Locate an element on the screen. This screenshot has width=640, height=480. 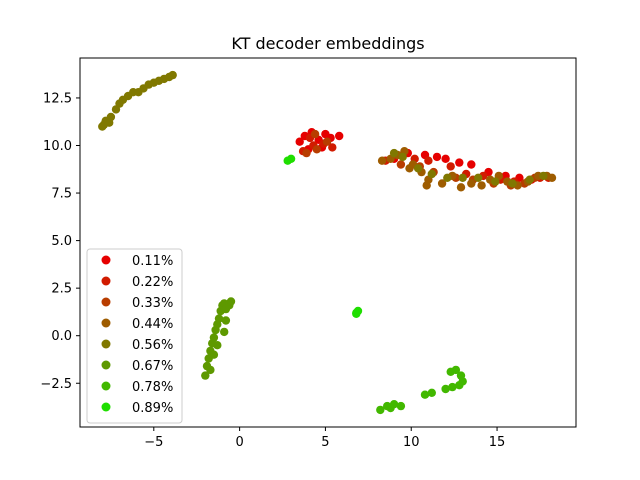
y-axis: −2.5 0.0 2.5 5.0 7.5 10.0 12.5 is located at coordinates (60, 241).